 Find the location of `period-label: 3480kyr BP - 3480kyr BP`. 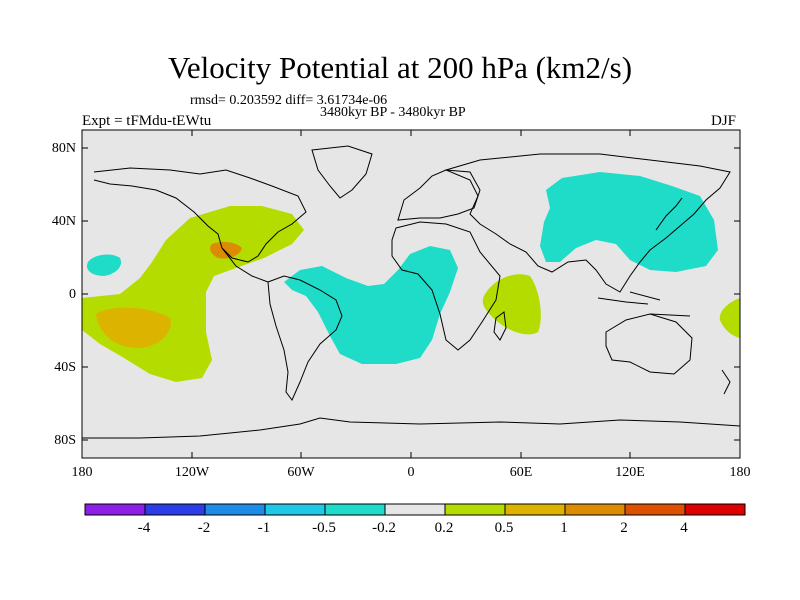

period-label: 3480kyr BP - 3480kyr BP is located at coordinates (393, 112).